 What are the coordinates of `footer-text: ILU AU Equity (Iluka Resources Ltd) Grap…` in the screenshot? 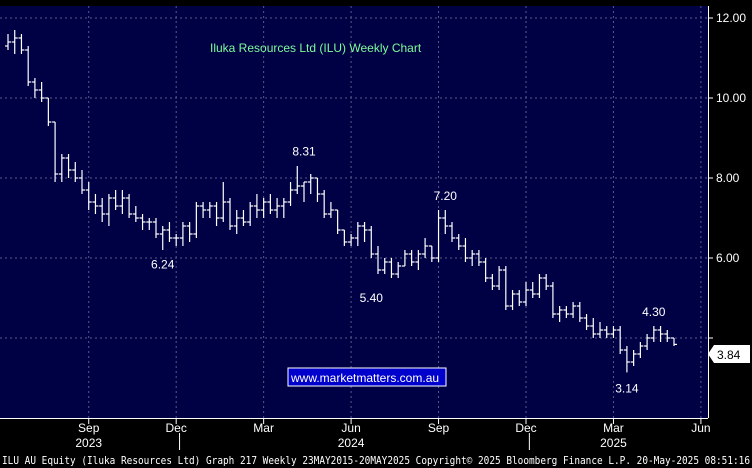 It's located at (376, 461).